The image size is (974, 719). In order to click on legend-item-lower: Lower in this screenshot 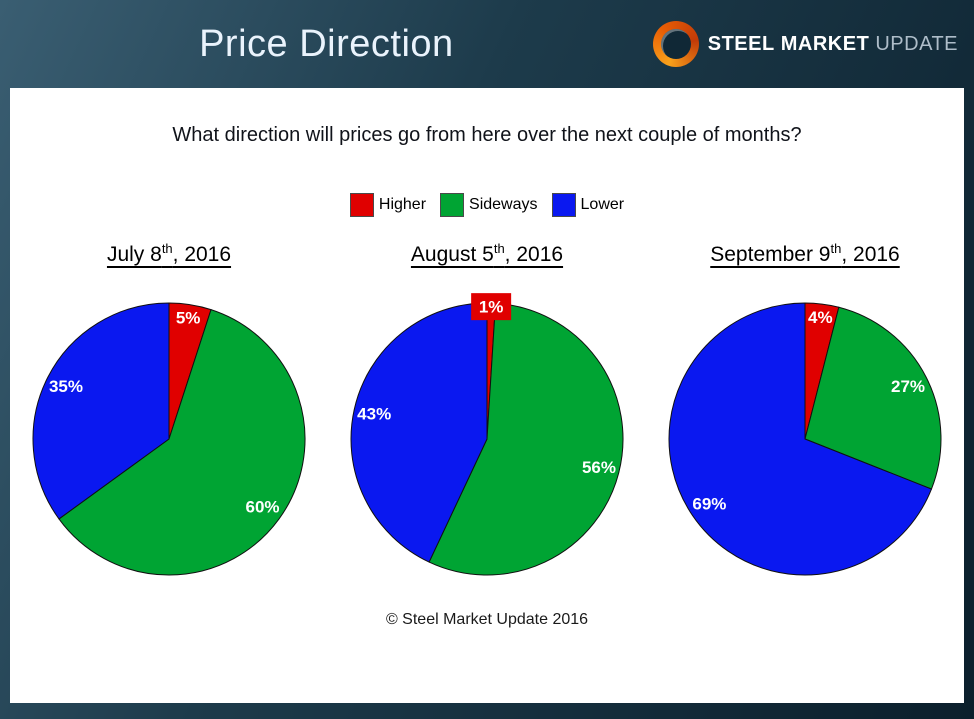, I will do `click(588, 205)`.